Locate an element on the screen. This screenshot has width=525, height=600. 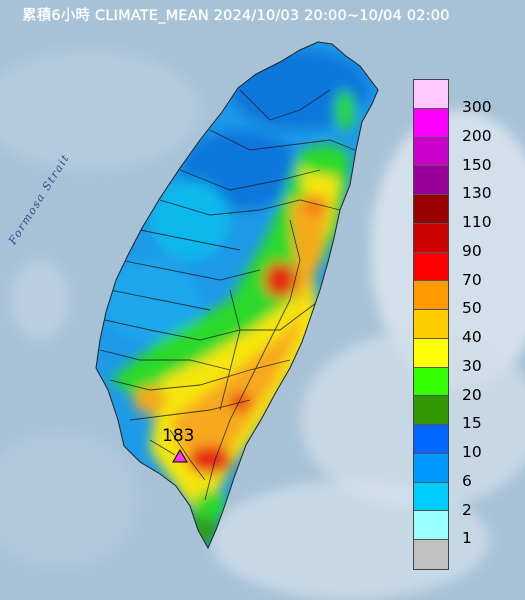
color-legend is located at coordinates (431, 324).